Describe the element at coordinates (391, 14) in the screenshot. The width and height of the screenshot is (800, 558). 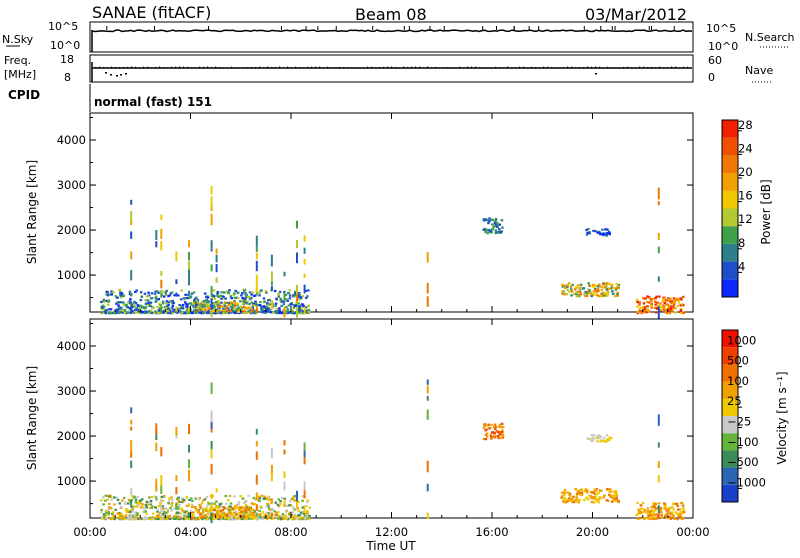
I see `beam-label: Beam 08` at that location.